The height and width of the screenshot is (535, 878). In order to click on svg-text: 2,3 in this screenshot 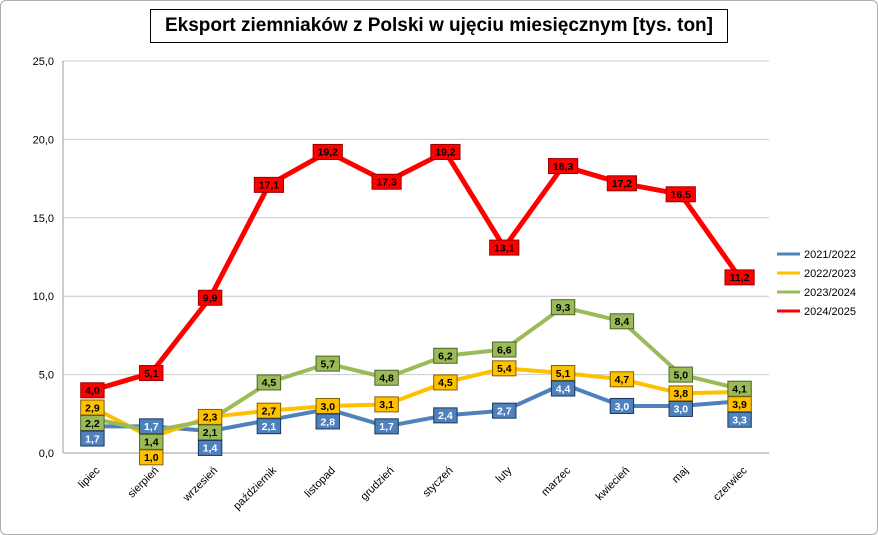, I will do `click(210, 418)`.